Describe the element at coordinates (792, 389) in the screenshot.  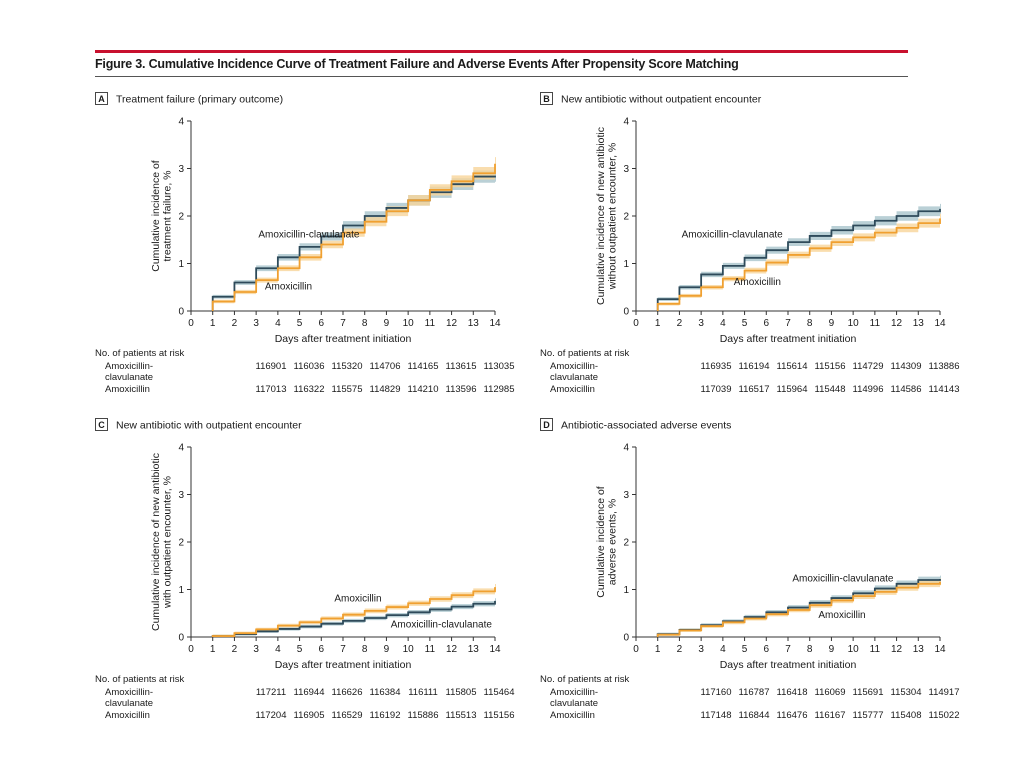
I see `risk-value: 115964` at that location.